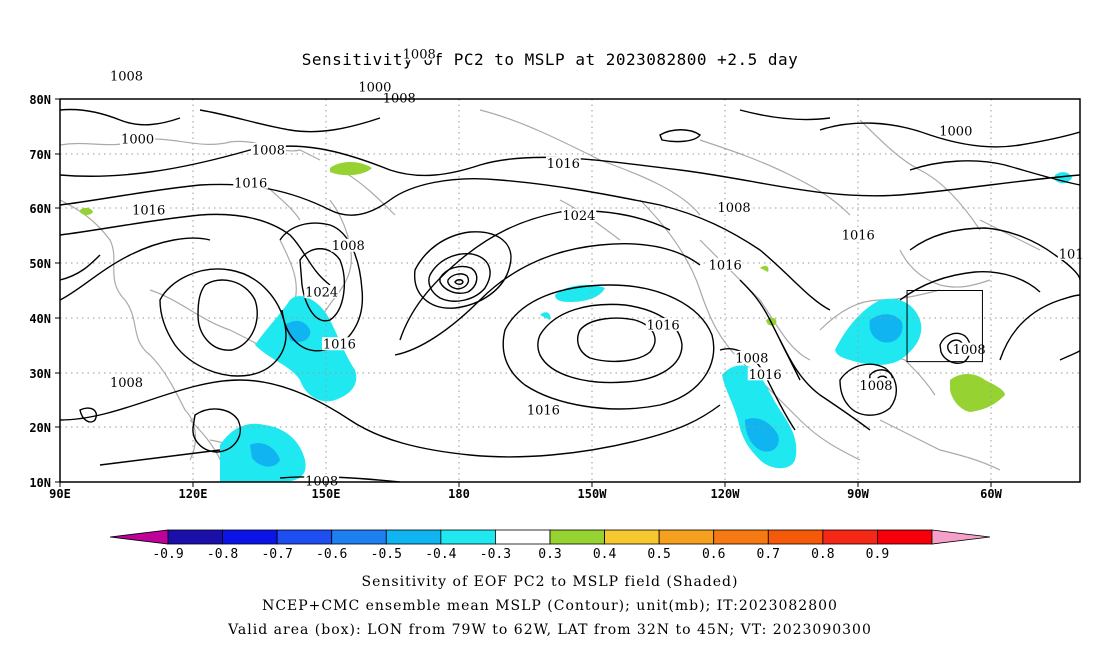 The width and height of the screenshot is (1100, 650). I want to click on colorbar-label: -0.9, so click(167, 554).